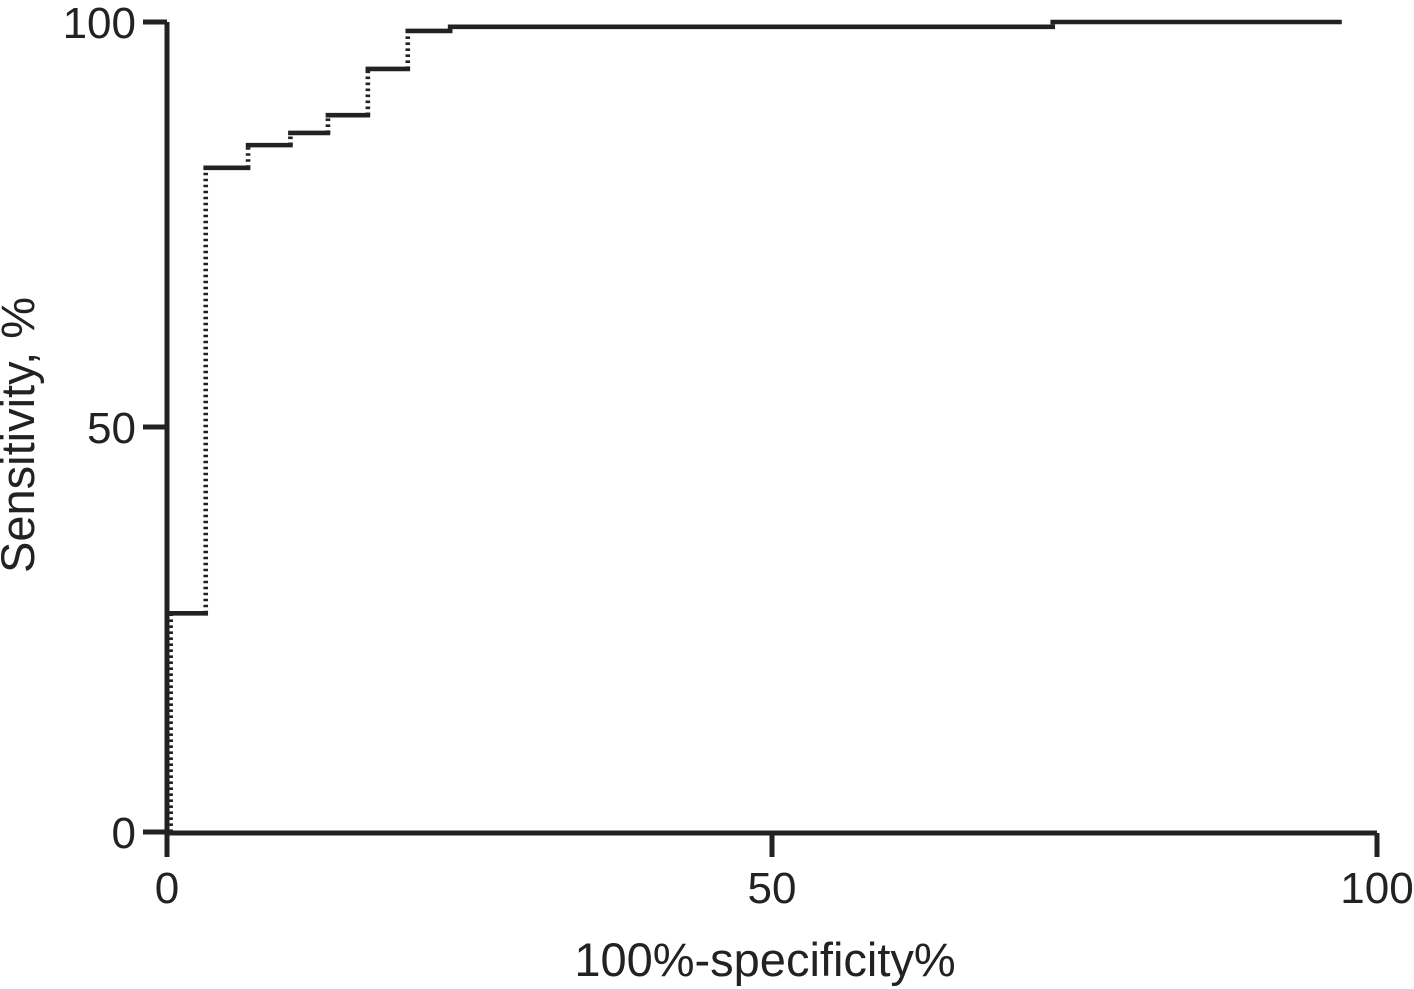 The height and width of the screenshot is (989, 1414). What do you see at coordinates (124, 833) in the screenshot?
I see `y-tick-label: 0` at bounding box center [124, 833].